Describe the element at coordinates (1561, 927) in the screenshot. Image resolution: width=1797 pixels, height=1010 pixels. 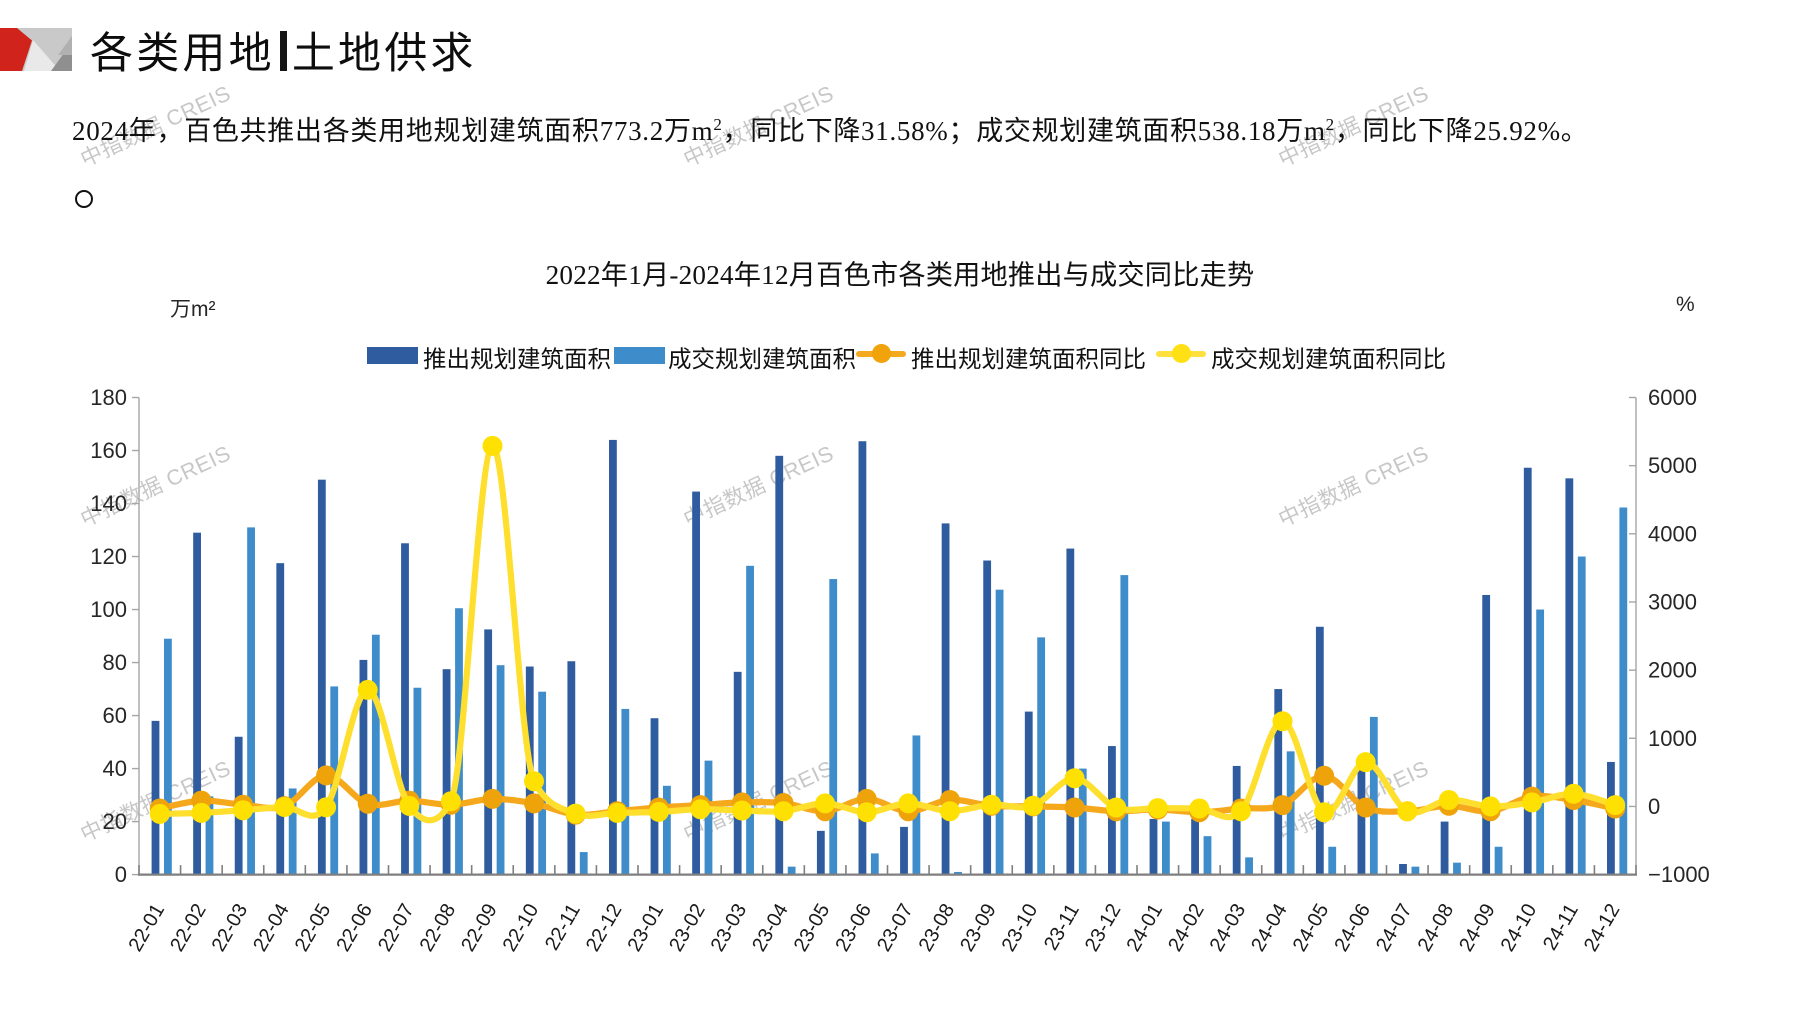
I see `svg-text: 24-11` at that location.